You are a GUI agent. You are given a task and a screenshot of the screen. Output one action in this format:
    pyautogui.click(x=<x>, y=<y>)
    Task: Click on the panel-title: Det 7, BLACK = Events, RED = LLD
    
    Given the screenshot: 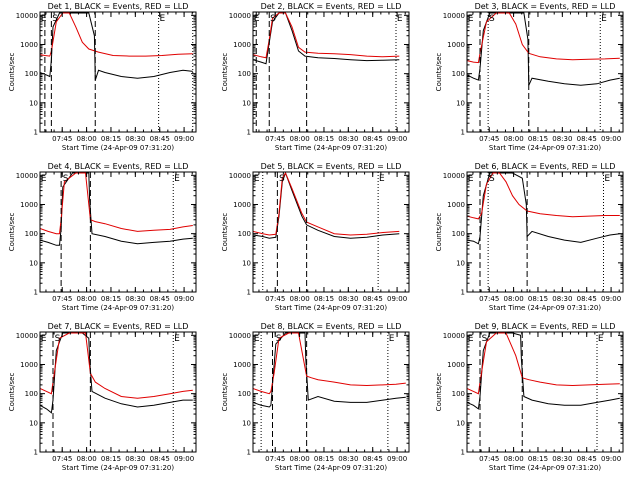 What is the action you would take?
    pyautogui.click(x=118, y=326)
    